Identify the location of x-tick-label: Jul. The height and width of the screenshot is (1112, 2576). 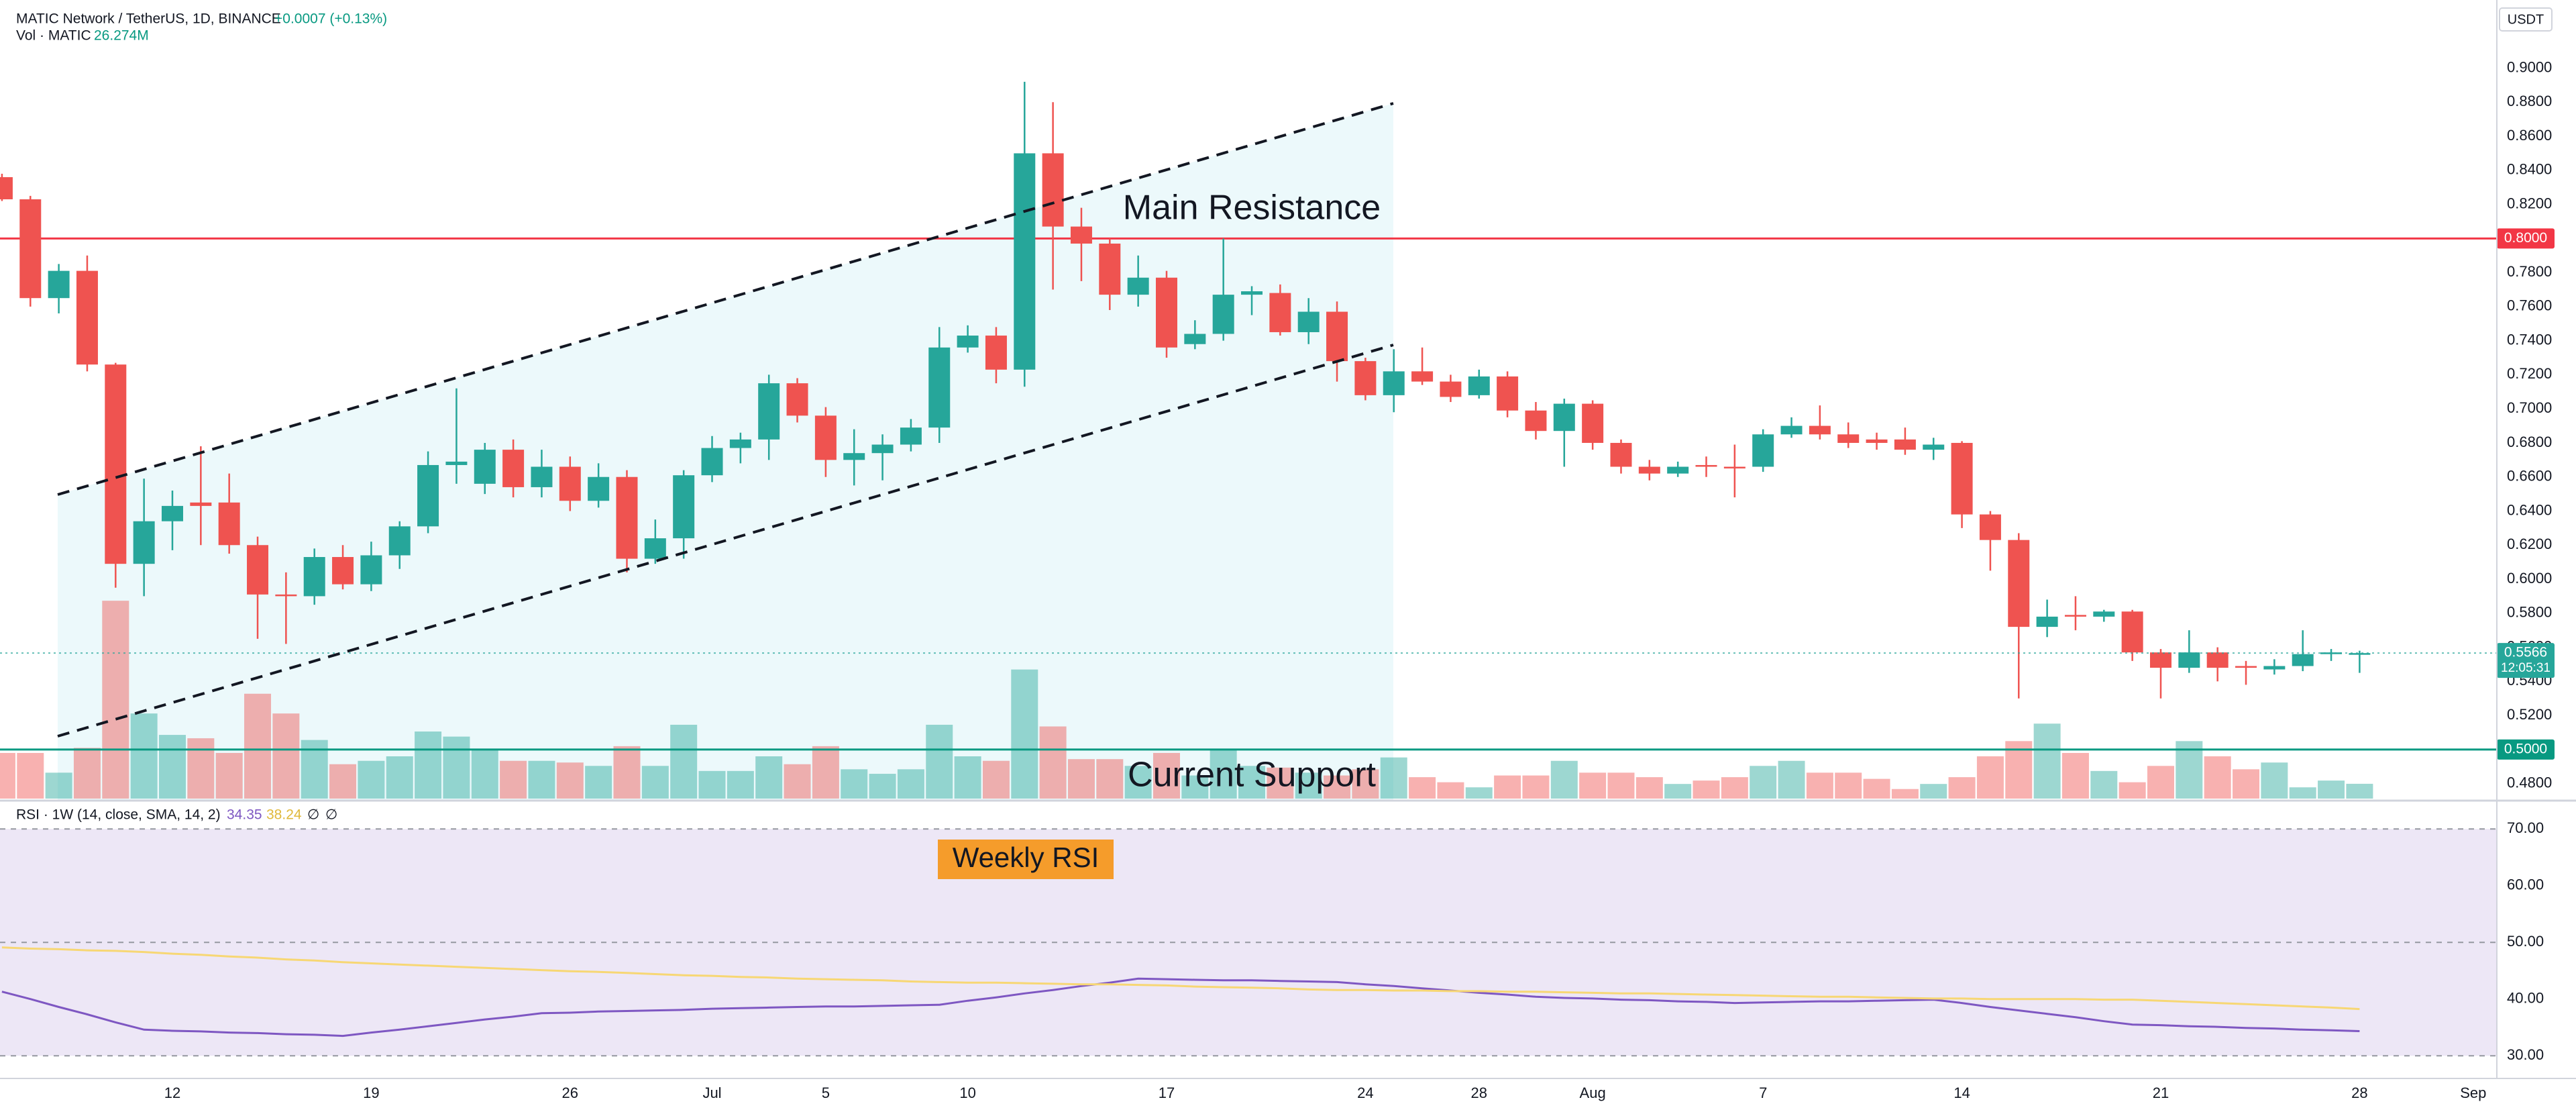
(711, 1092).